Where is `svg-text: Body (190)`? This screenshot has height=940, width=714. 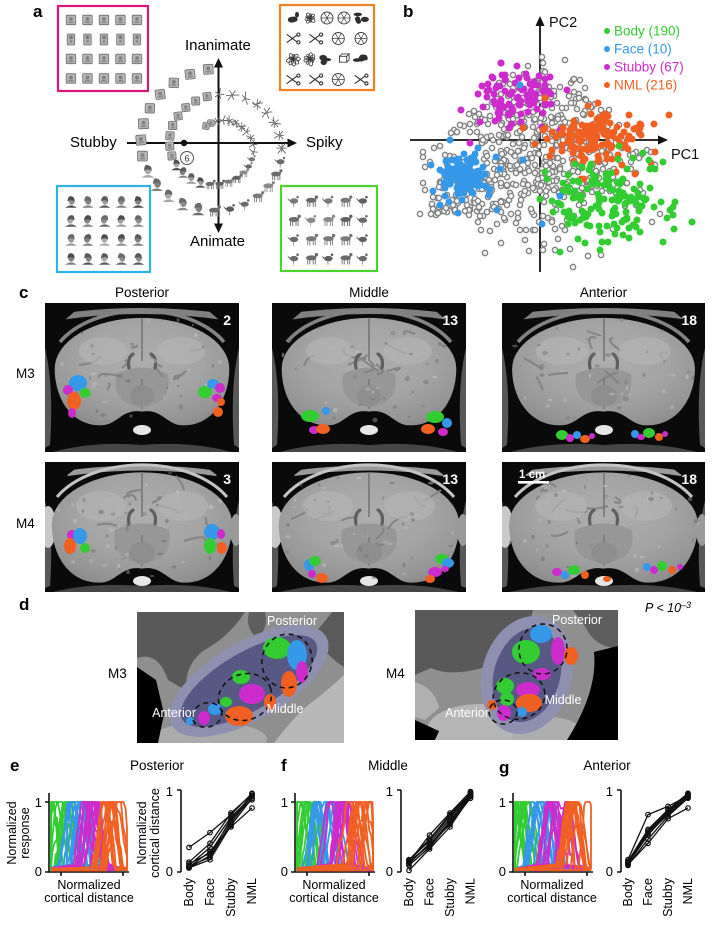 svg-text: Body (190) is located at coordinates (647, 31).